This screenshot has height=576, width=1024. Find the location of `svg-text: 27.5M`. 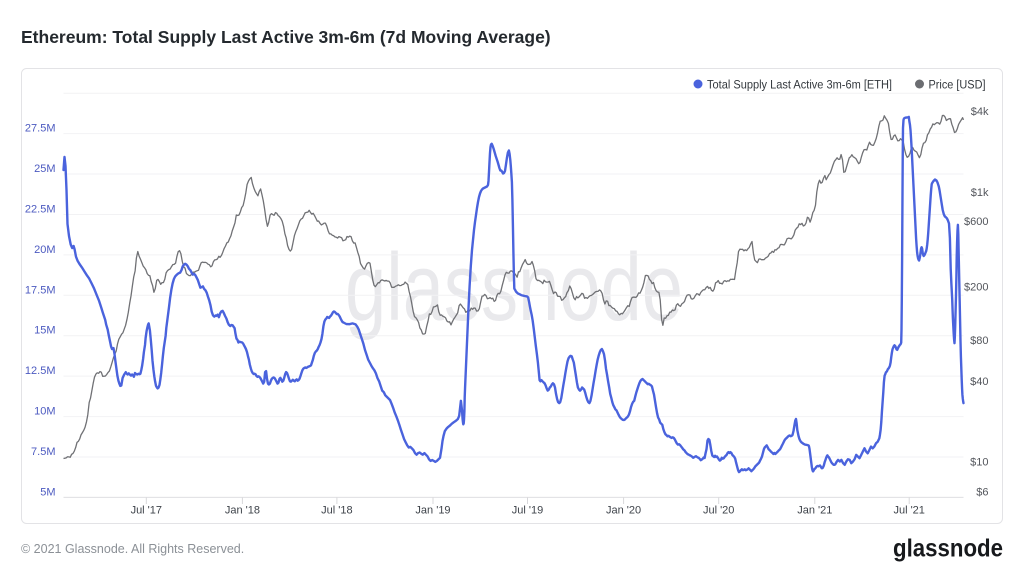

svg-text: 27.5M is located at coordinates (40, 129).